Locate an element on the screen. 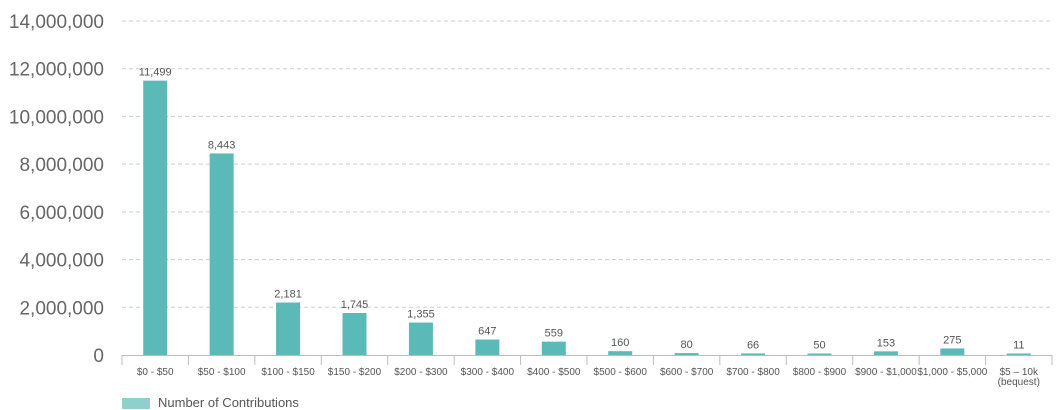 Image resolution: width=1057 pixels, height=410 pixels. x-tick-label: $600 - $700 is located at coordinates (687, 372).